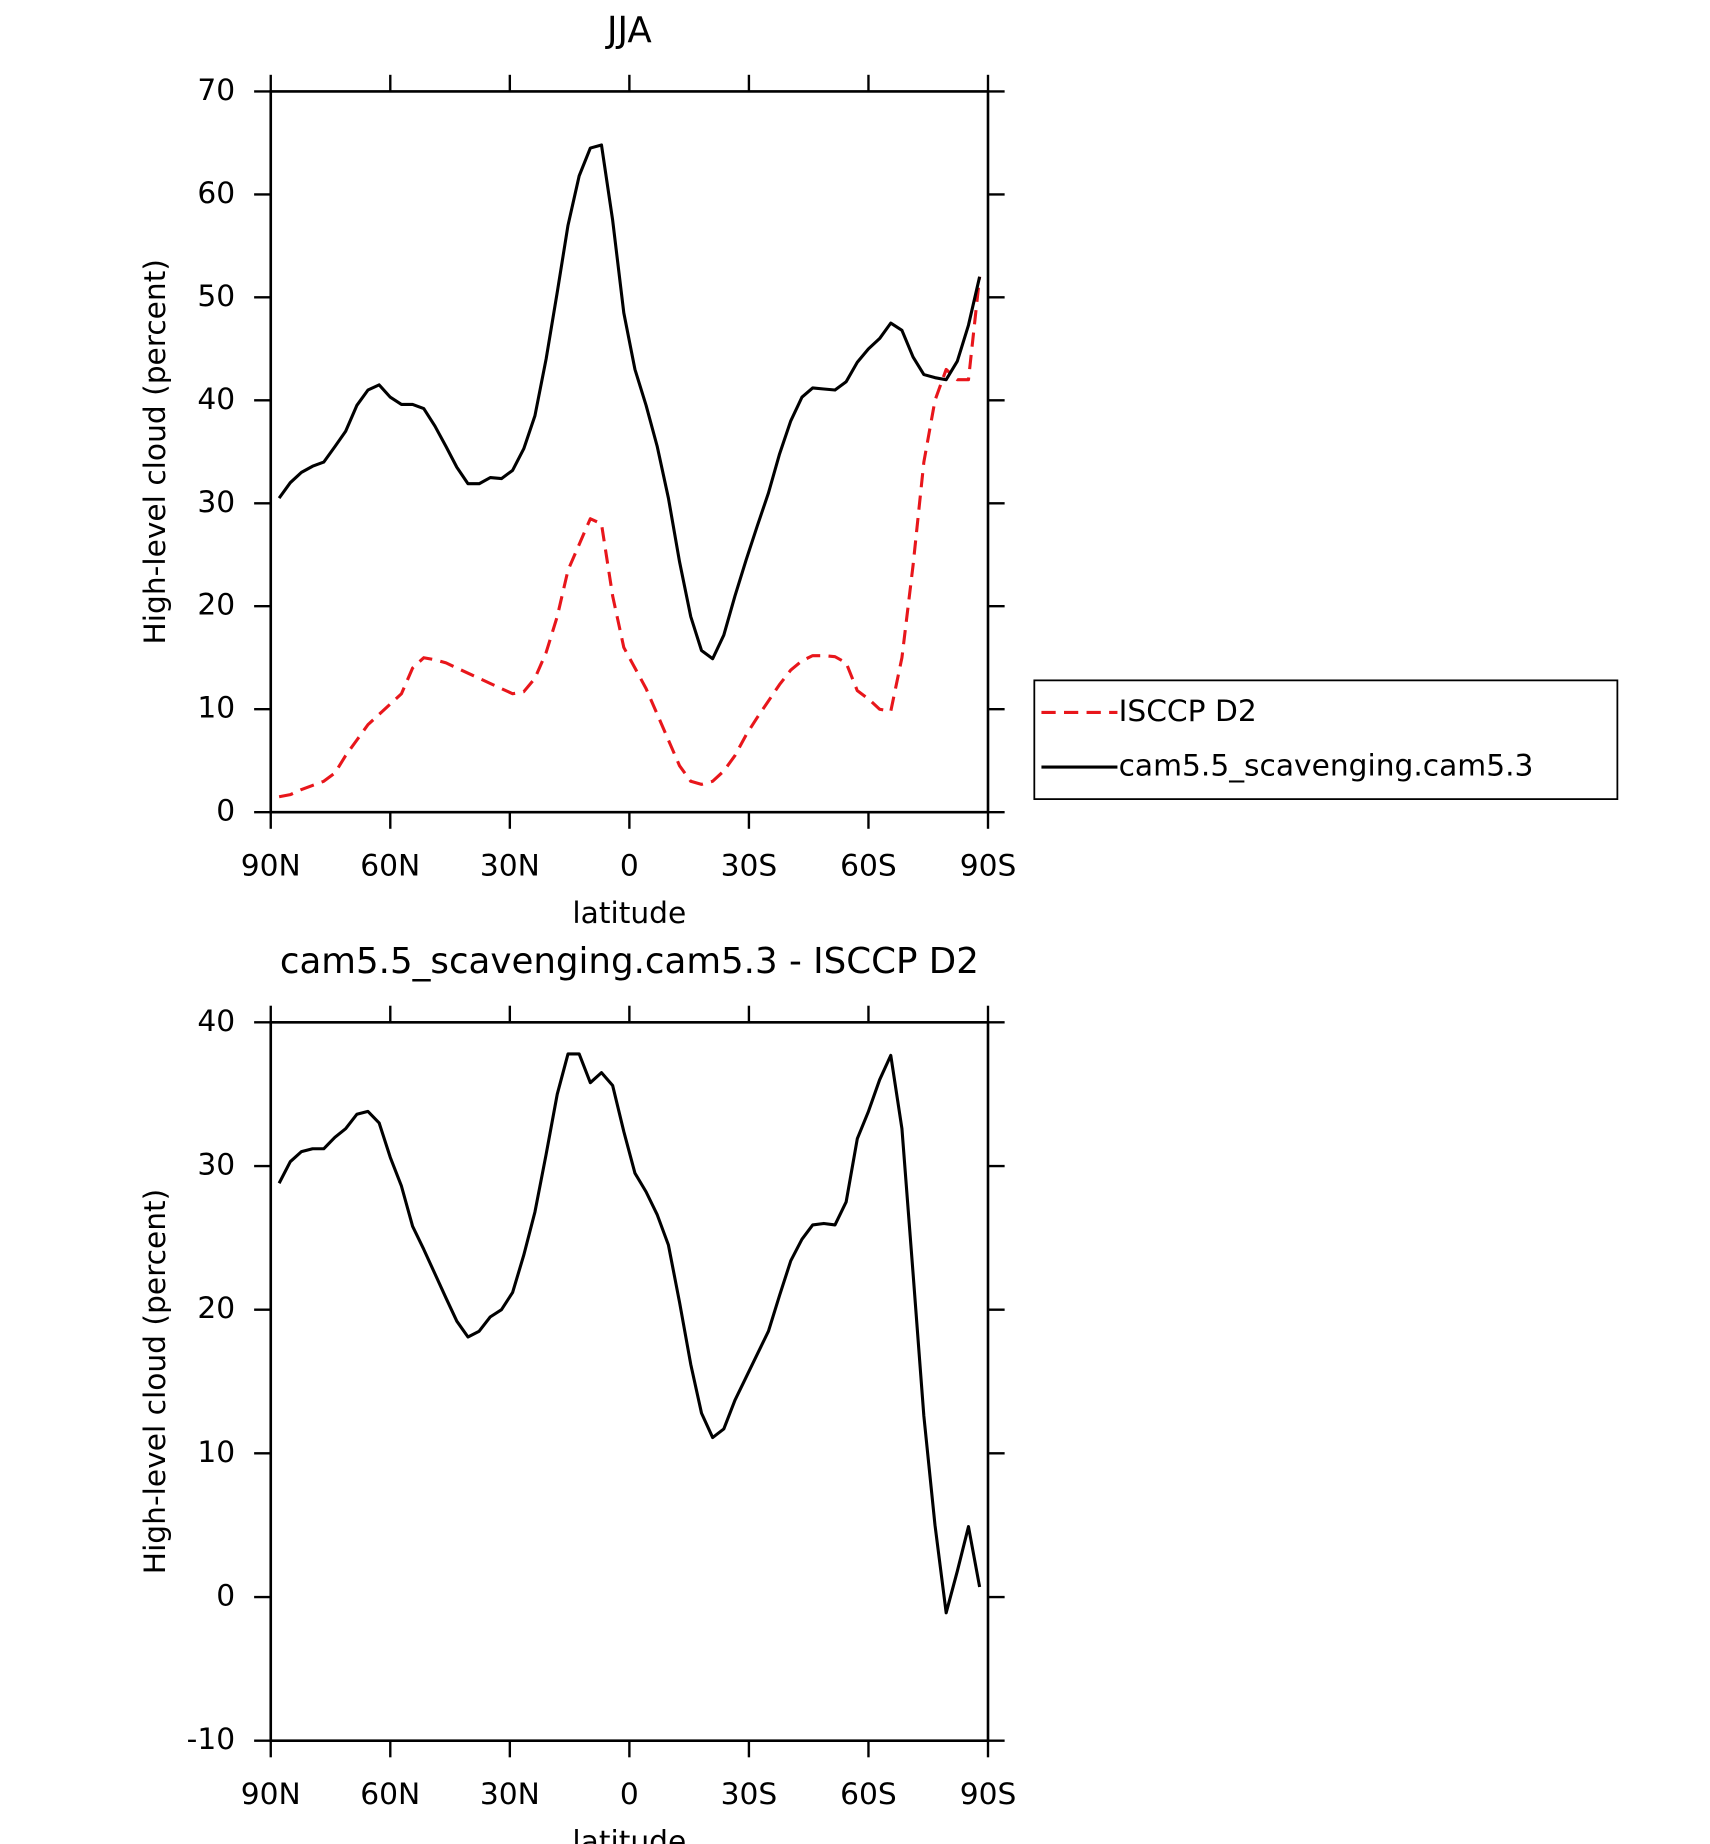  Describe the element at coordinates (1188, 710) in the screenshot. I see `legend-label: ISCCP D2` at that location.